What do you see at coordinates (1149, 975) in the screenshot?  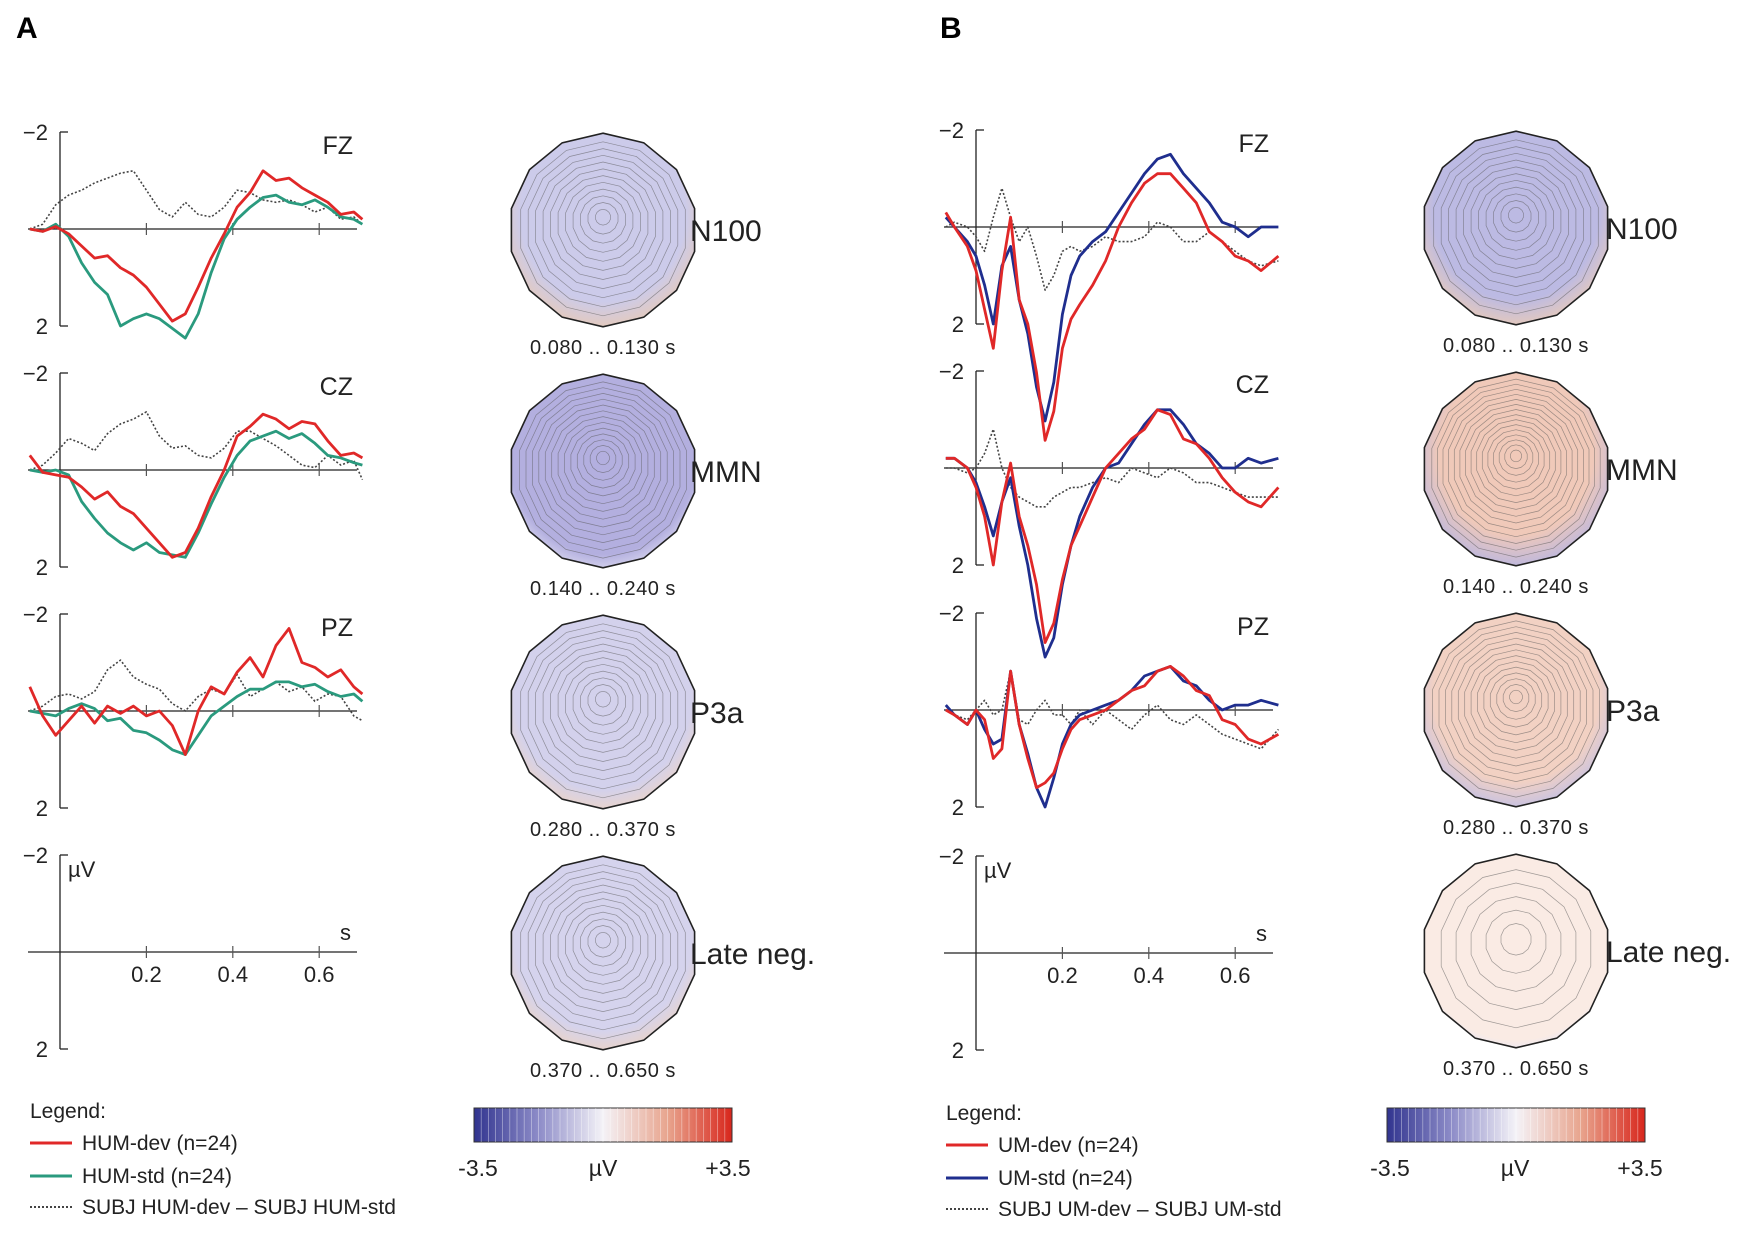 I see `x-tick-label: 0.4` at bounding box center [1149, 975].